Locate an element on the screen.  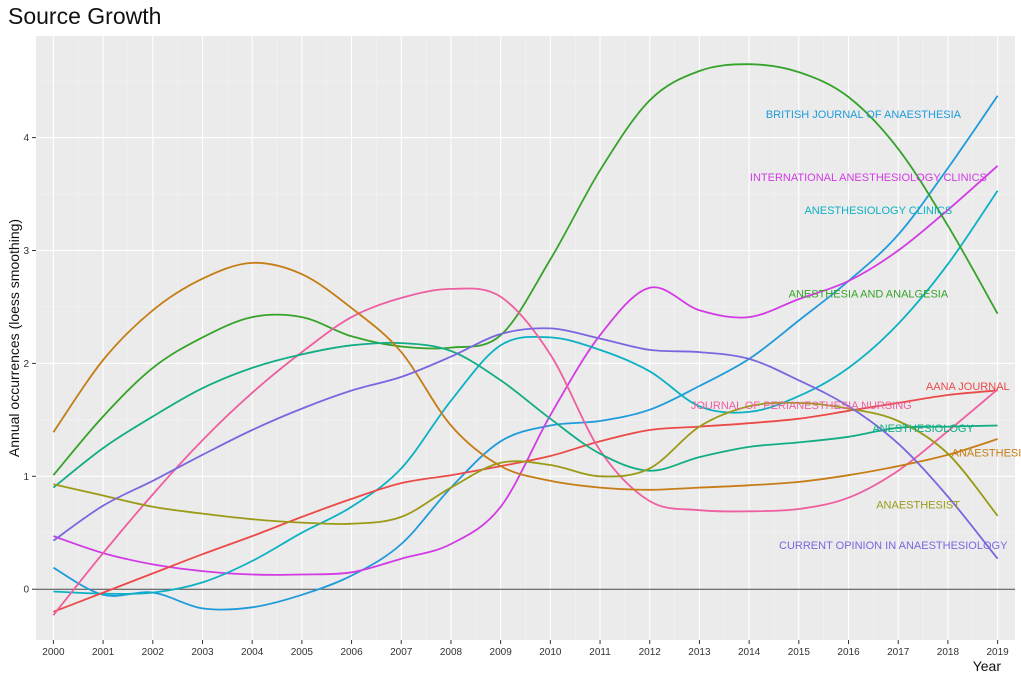
x-tick-label: 2019 is located at coordinates (997, 652).